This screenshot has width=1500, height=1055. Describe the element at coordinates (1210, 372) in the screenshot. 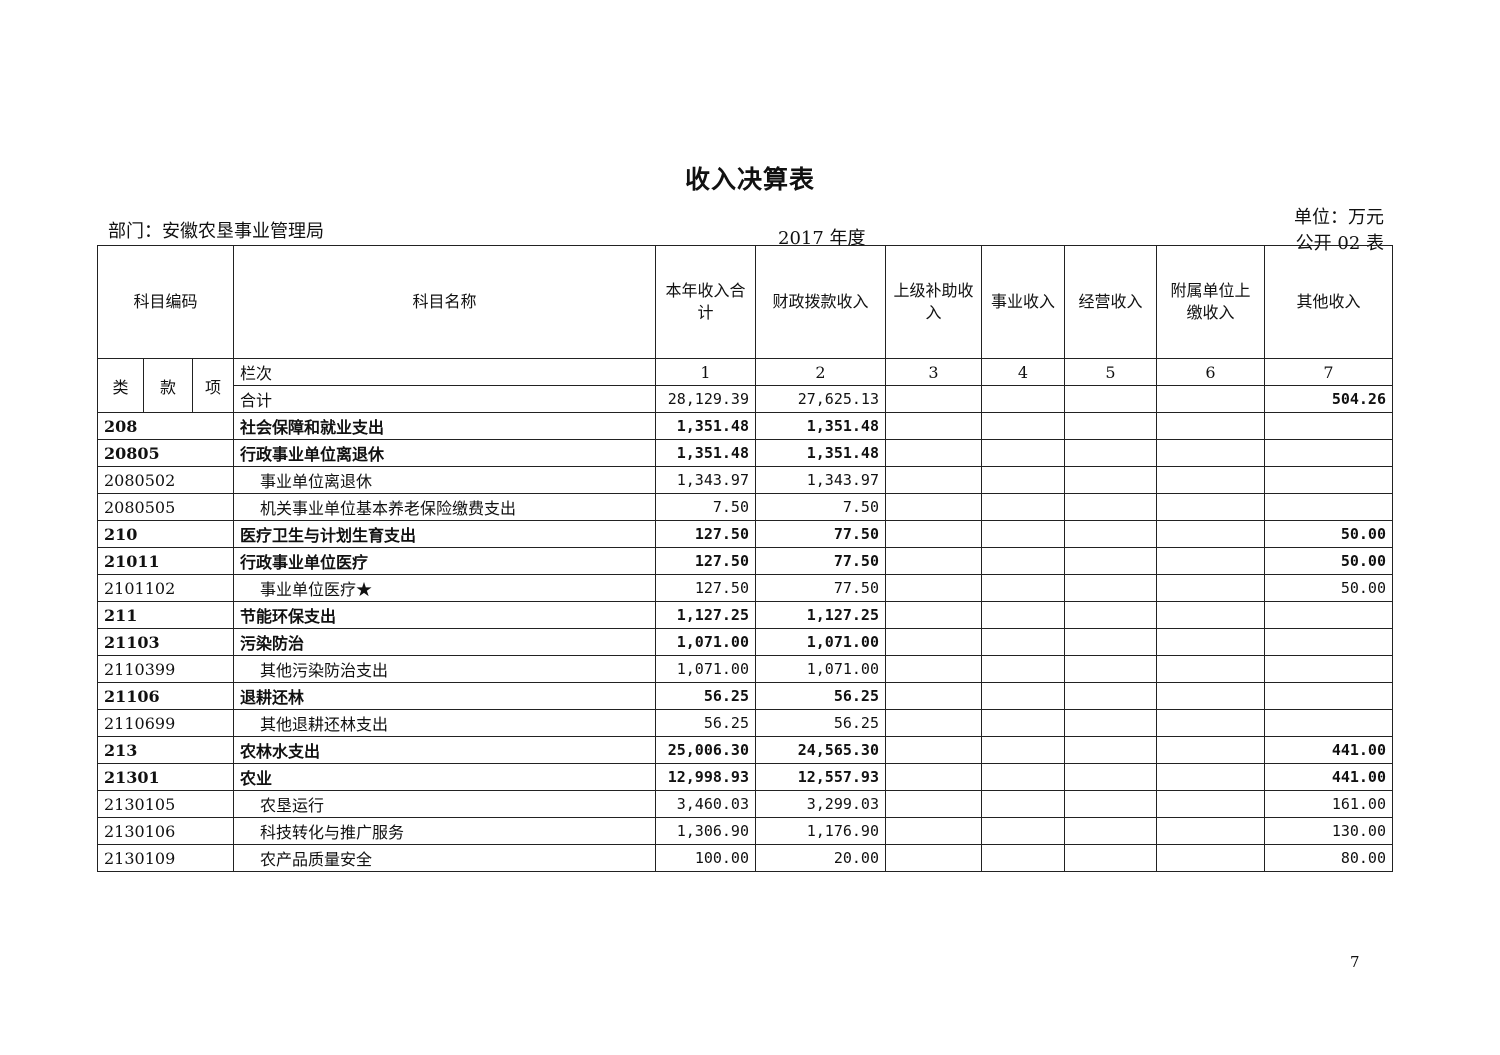

I see `col-number: 6` at that location.